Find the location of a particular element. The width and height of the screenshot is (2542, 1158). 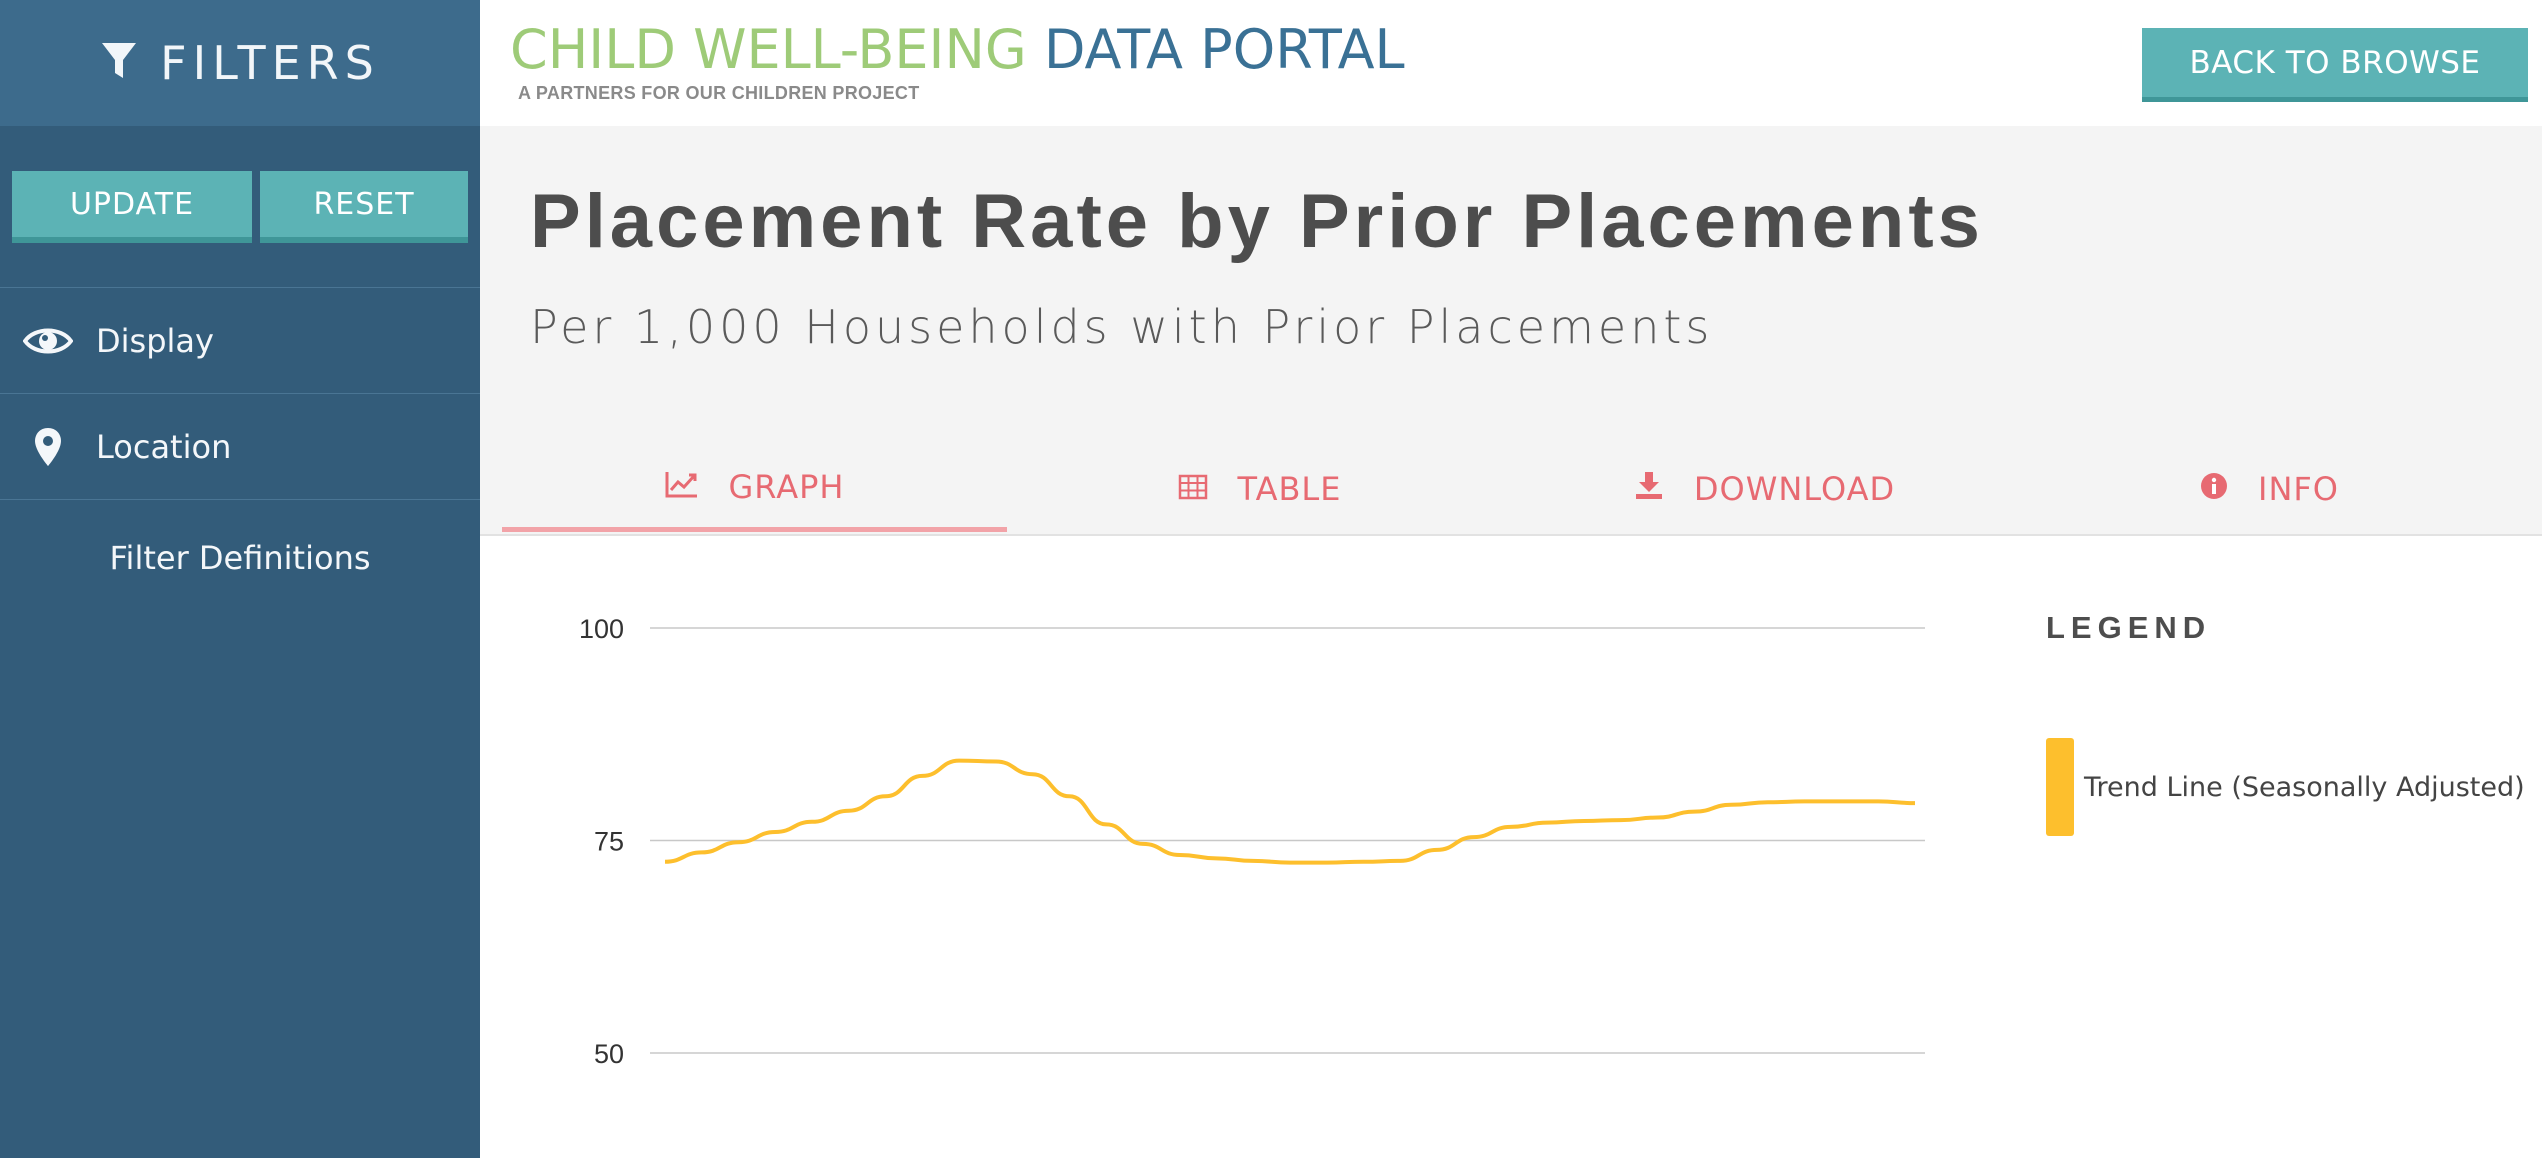

legend-label: Trend Line (Seasonally Adjusted) is located at coordinates (2304, 787).